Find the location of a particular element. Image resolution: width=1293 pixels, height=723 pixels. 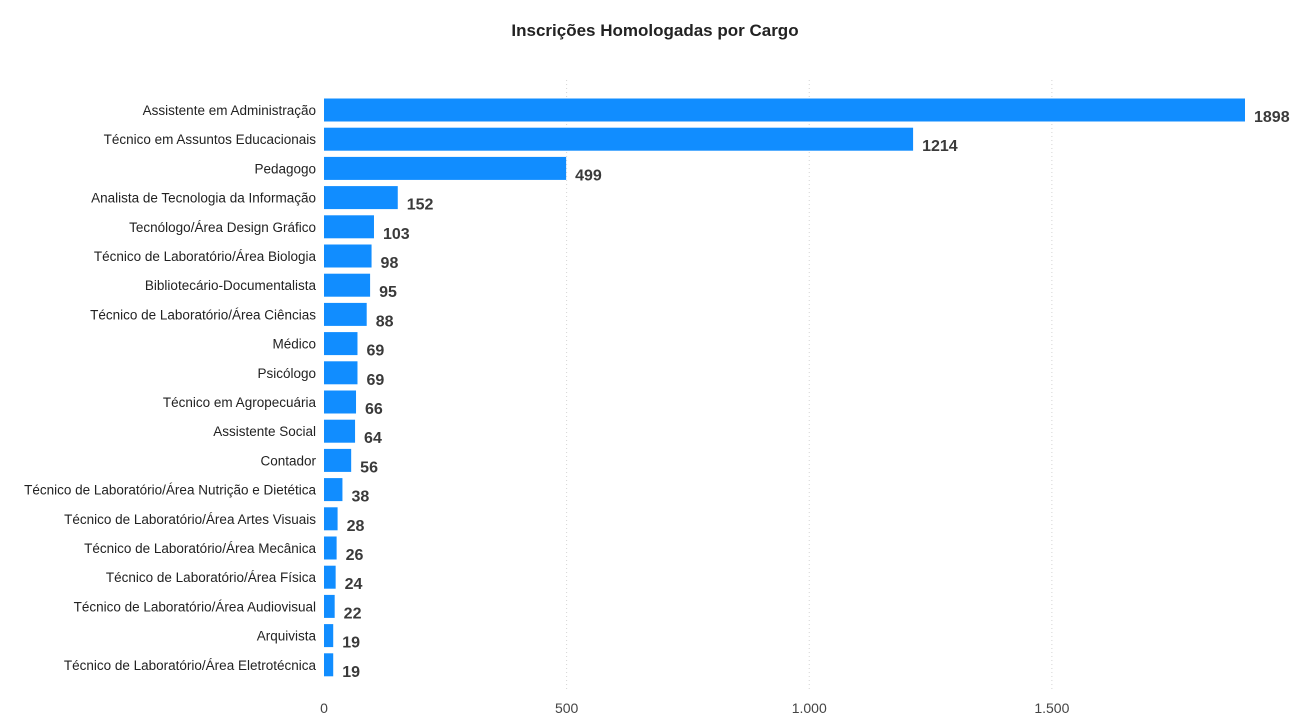

category-label: Técnico de Laboratório/Área Audiovisual is located at coordinates (195, 606).